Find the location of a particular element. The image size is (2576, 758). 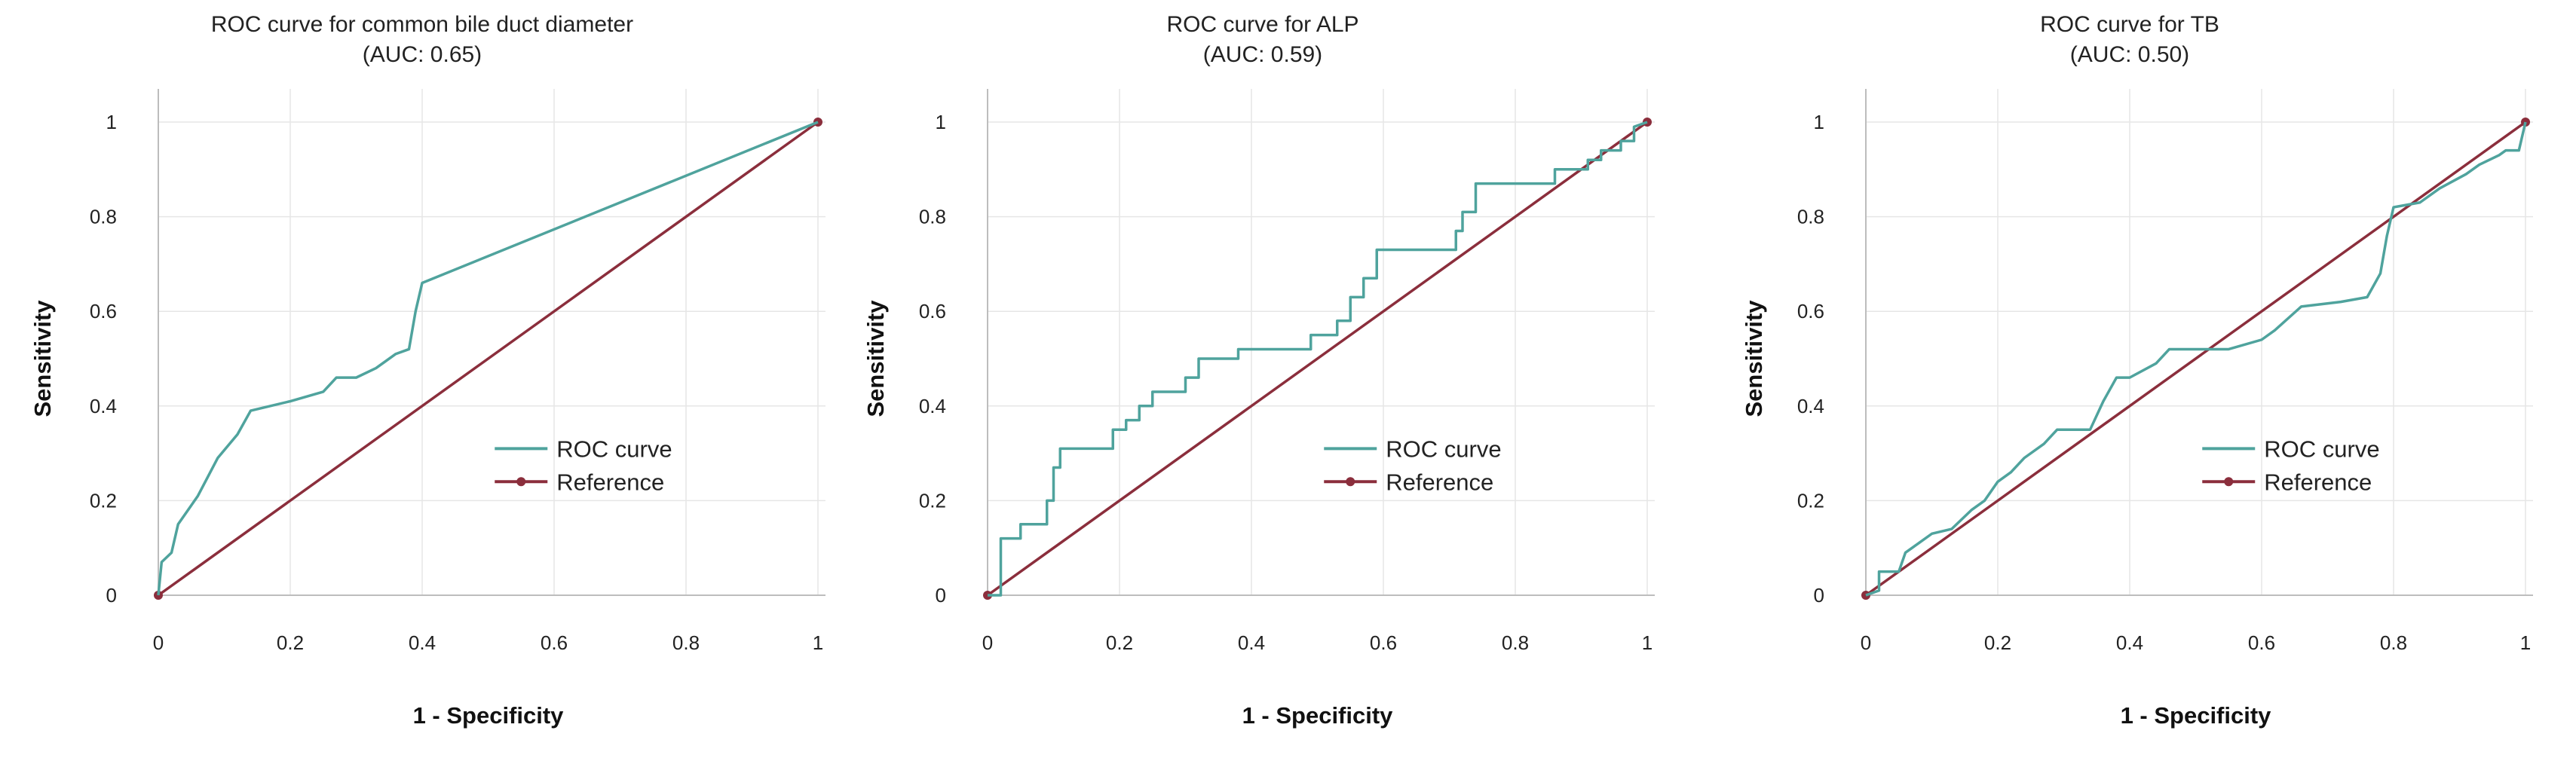

chart-subtitle: (AUC: 0.50) is located at coordinates (2129, 54).